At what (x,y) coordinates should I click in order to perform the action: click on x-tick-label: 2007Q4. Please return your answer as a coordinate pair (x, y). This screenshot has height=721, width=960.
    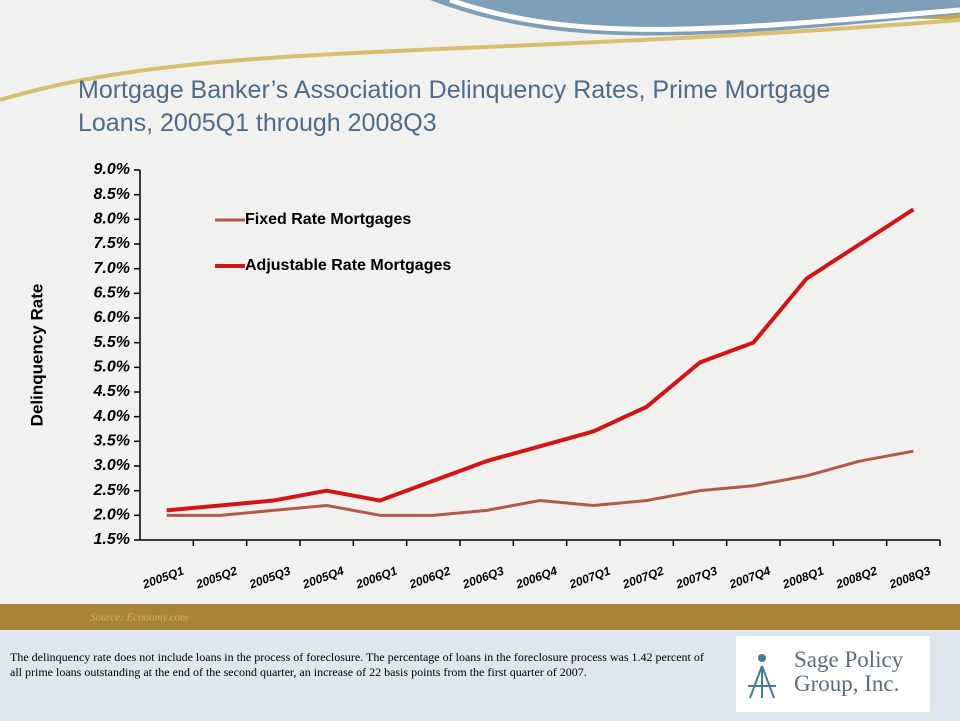
    Looking at the image, I should click on (750, 578).